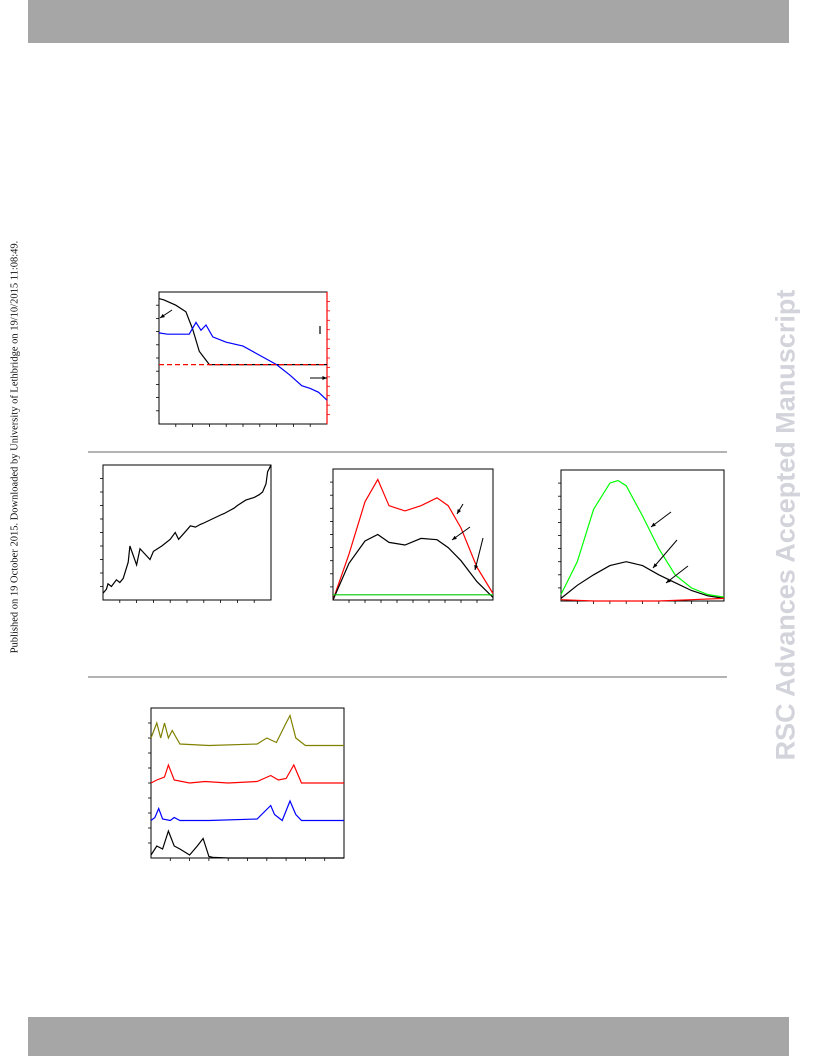  I want to click on panel-d-arrow-2-head, so click(655, 565).